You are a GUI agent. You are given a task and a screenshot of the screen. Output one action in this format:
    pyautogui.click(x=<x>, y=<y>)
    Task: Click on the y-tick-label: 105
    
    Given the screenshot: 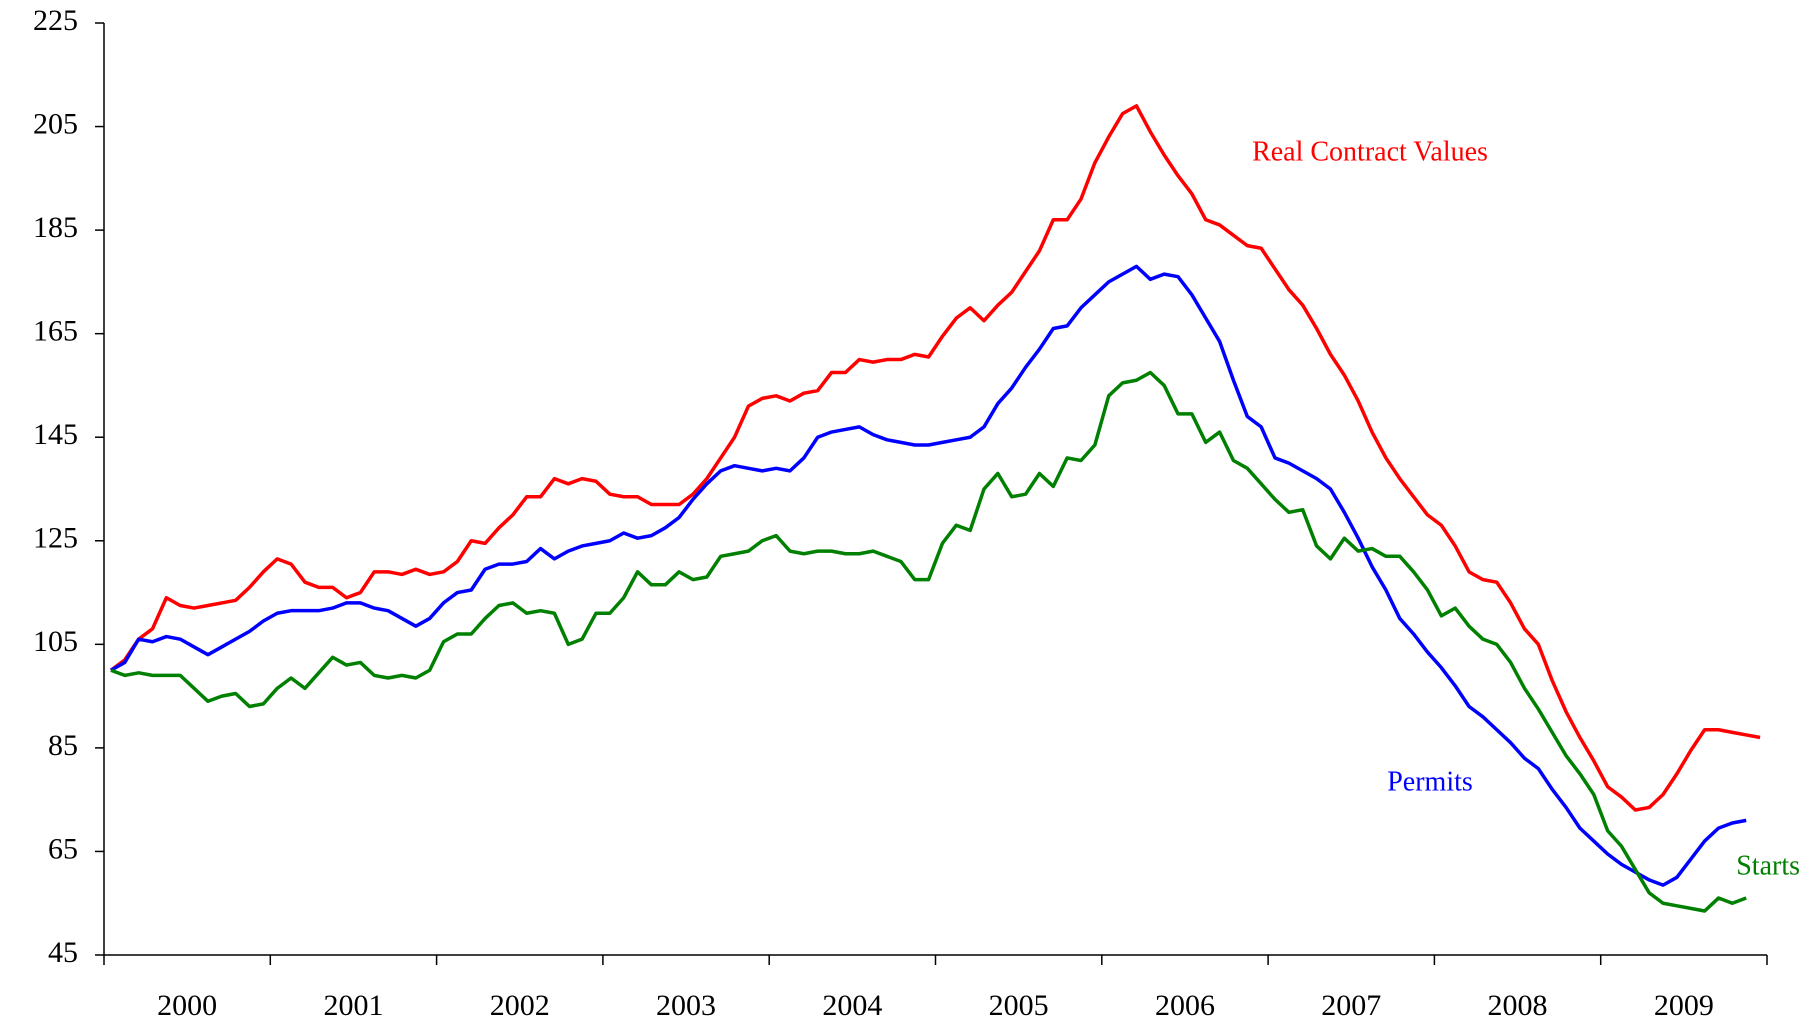 What is the action you would take?
    pyautogui.click(x=55, y=641)
    